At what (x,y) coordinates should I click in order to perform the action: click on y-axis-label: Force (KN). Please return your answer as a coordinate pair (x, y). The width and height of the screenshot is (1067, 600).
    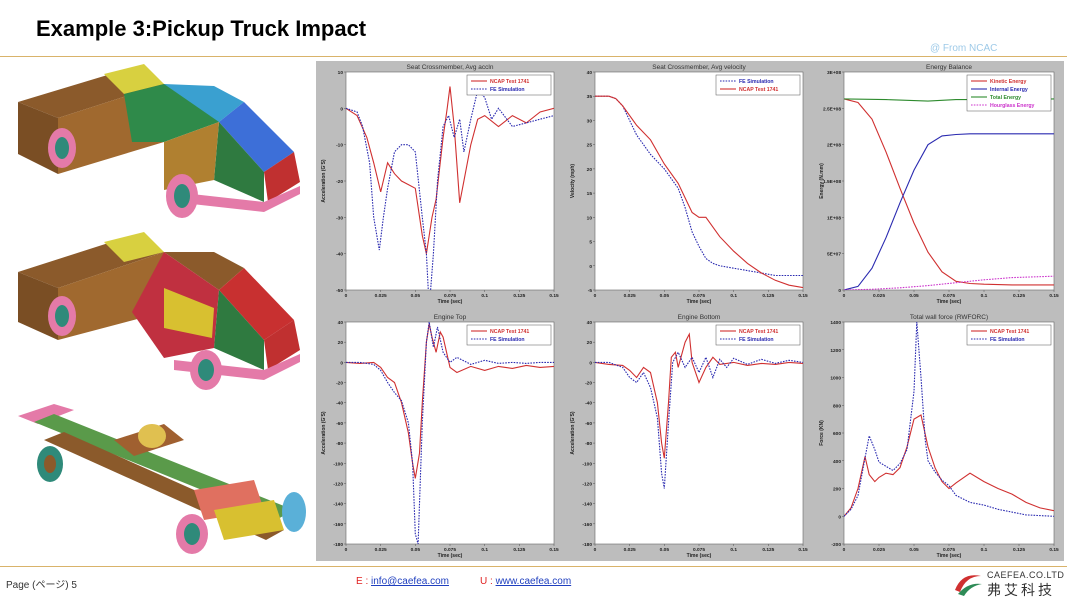
    Looking at the image, I should click on (822, 433).